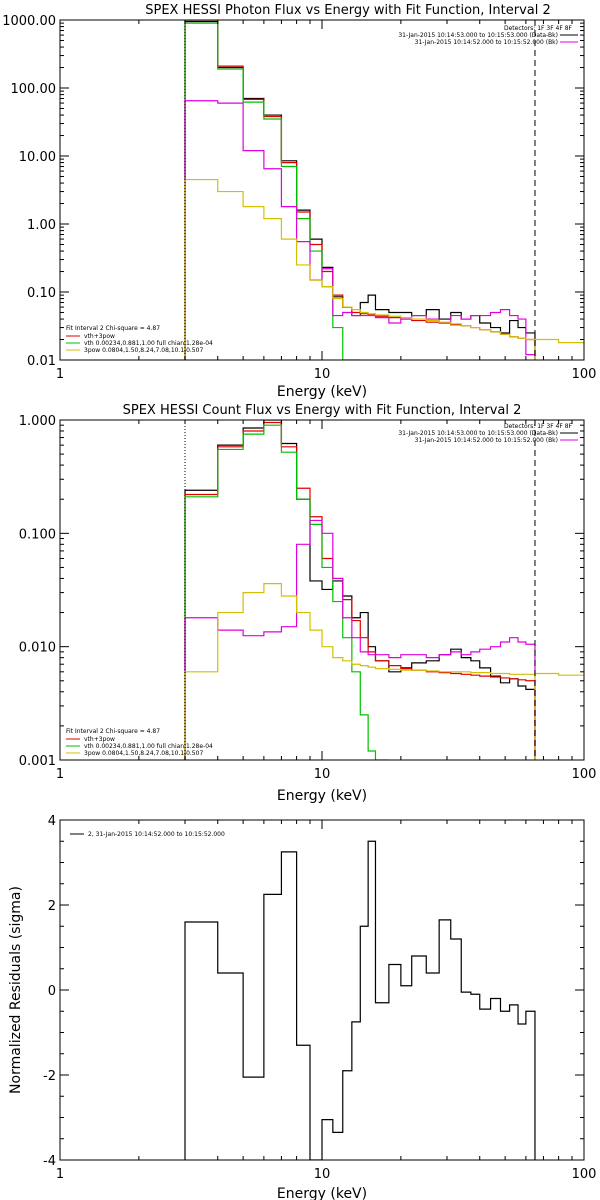 The image size is (600, 1200). What do you see at coordinates (34, 89) in the screenshot?
I see `y-tick-label: 100.00` at bounding box center [34, 89].